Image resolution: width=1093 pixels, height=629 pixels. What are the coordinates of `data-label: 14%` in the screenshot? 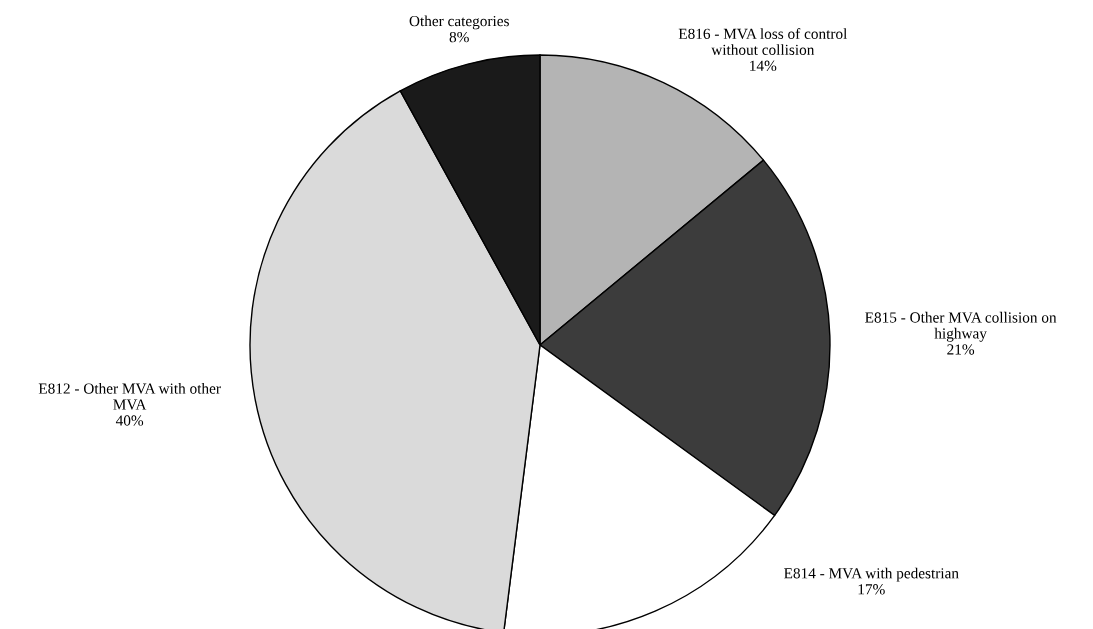 It's located at (763, 65).